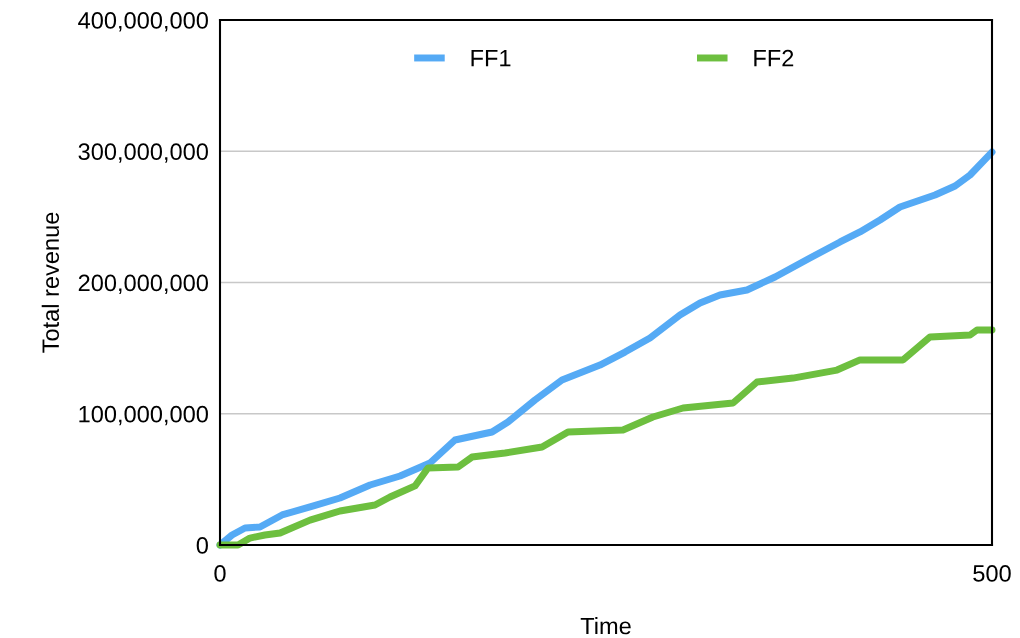  Describe the element at coordinates (143, 415) in the screenshot. I see `y-tick-label: 100,000,000` at that location.